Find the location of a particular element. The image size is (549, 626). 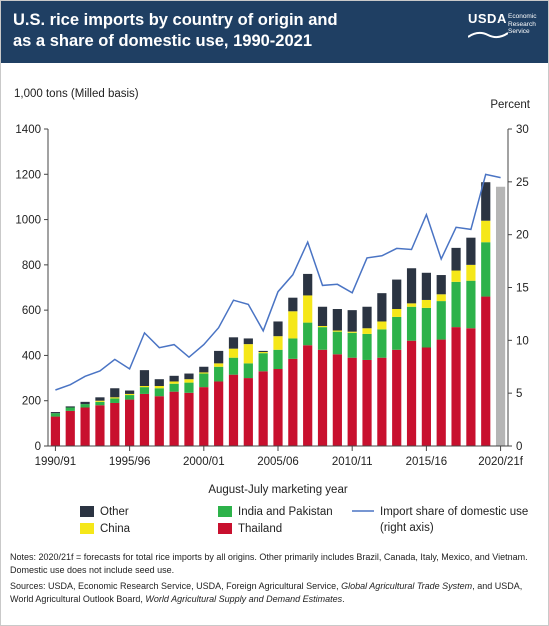

y-left-tick-label: 600 is located at coordinates (31, 311).